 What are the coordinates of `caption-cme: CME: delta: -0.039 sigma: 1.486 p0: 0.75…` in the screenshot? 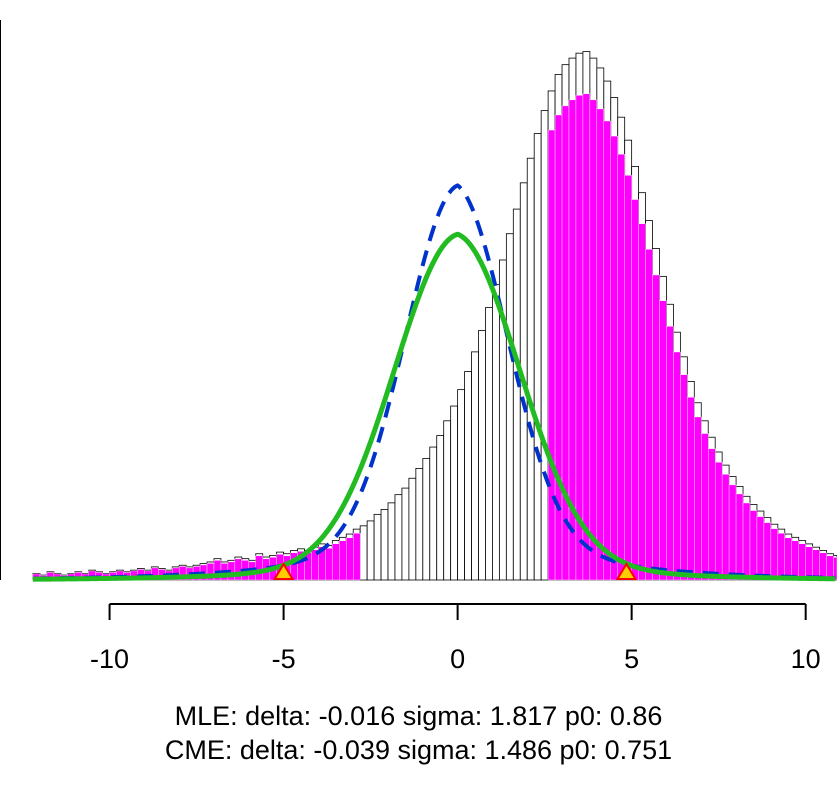 It's located at (418, 750).